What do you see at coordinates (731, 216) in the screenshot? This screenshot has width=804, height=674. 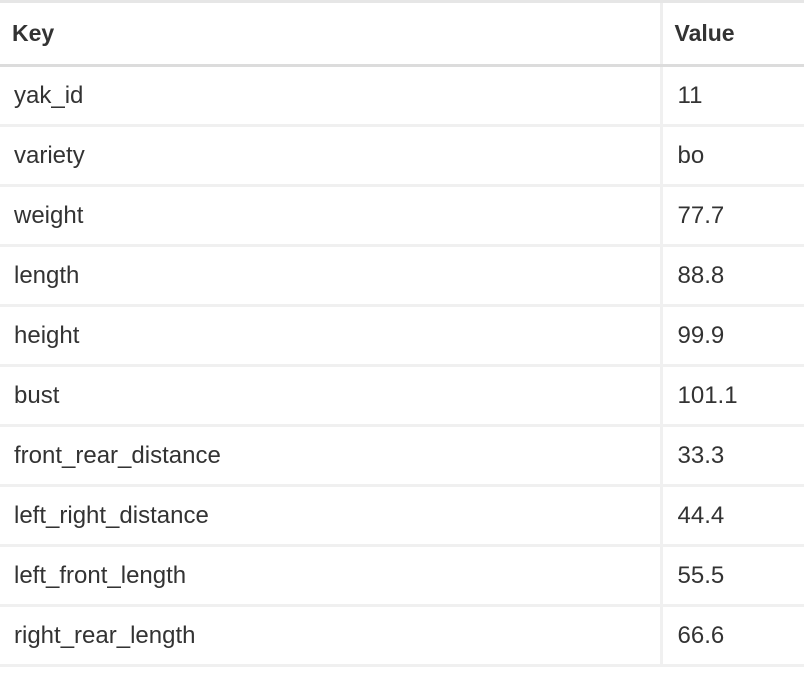 I see `row-value: 77.7` at bounding box center [731, 216].